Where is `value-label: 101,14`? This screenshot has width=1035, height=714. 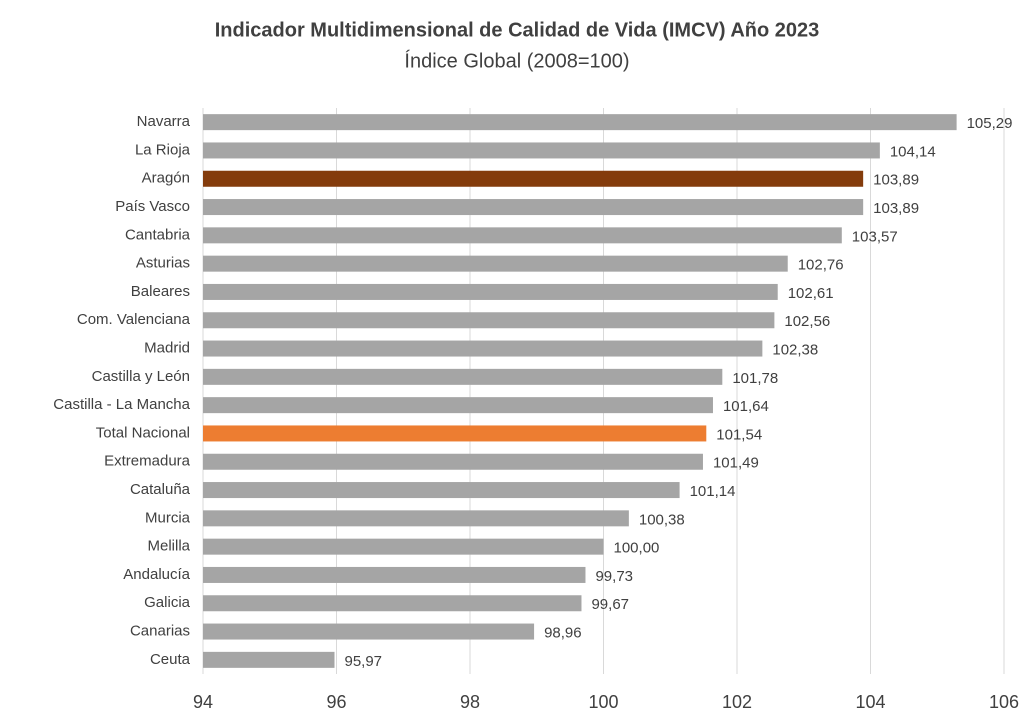 value-label: 101,14 is located at coordinates (713, 491).